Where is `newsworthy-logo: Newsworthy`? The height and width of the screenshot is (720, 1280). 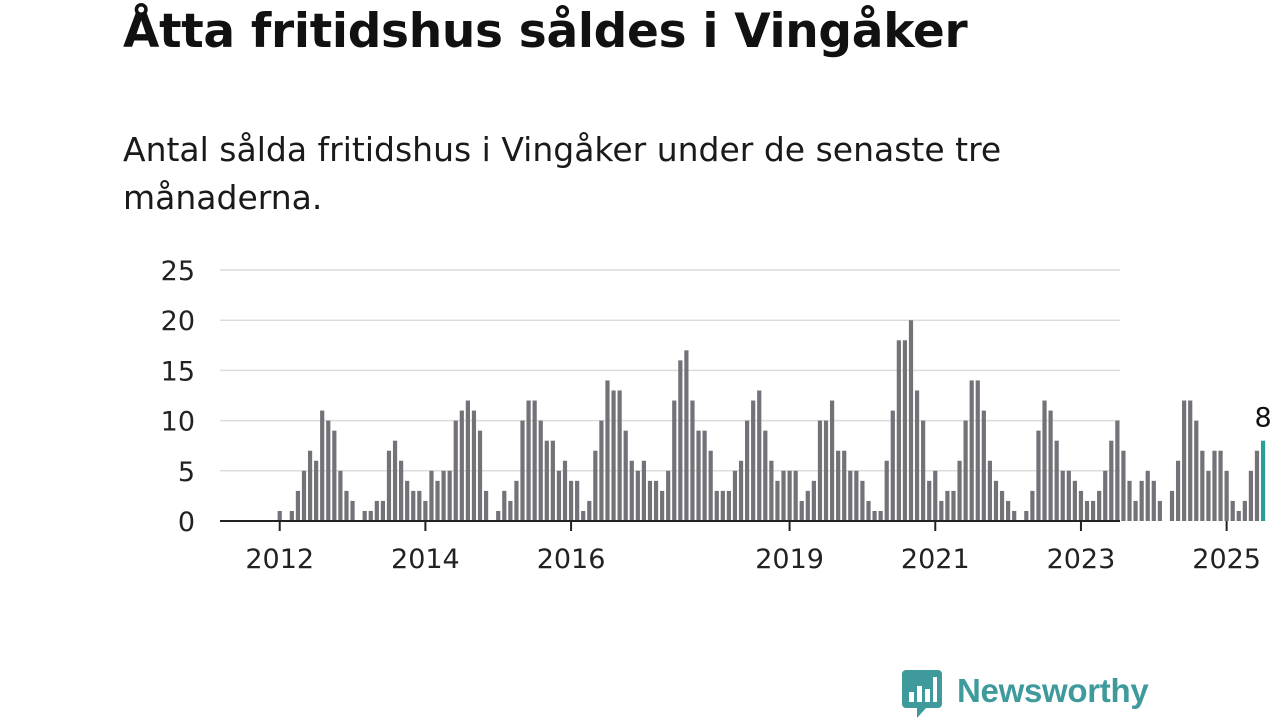 newsworthy-logo: Newsworthy is located at coordinates (1025, 695).